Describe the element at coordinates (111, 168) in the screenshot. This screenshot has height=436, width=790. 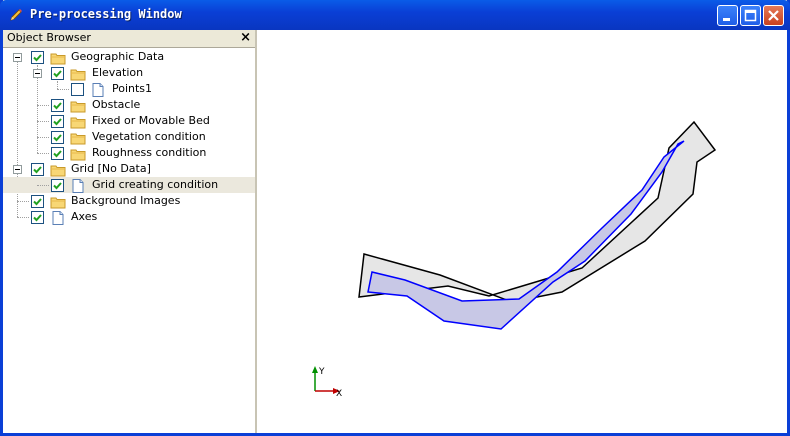
I see `tree-item-label: Grid [No Data]` at that location.